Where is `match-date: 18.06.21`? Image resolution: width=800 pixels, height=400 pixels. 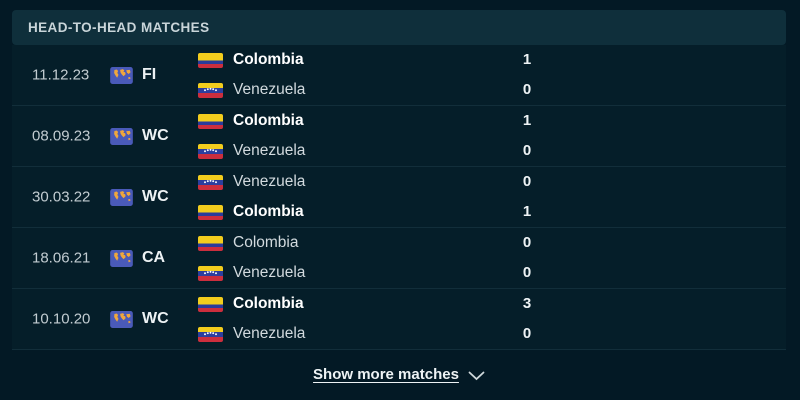
match-date: 18.06.21 is located at coordinates (61, 258).